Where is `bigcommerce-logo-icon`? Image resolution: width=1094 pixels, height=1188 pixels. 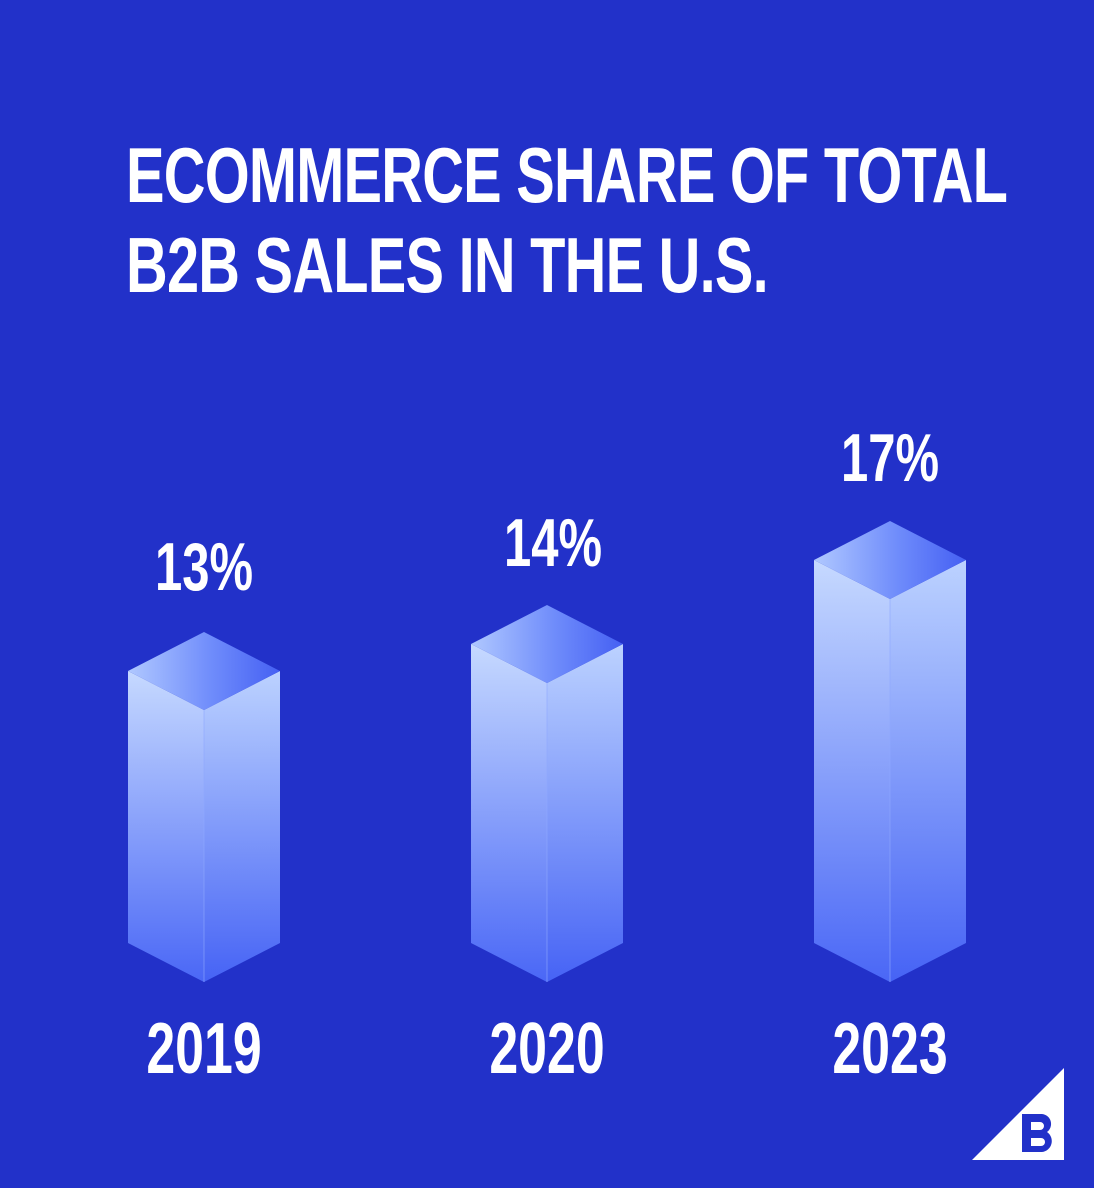
bigcommerce-logo-icon is located at coordinates (1018, 1114).